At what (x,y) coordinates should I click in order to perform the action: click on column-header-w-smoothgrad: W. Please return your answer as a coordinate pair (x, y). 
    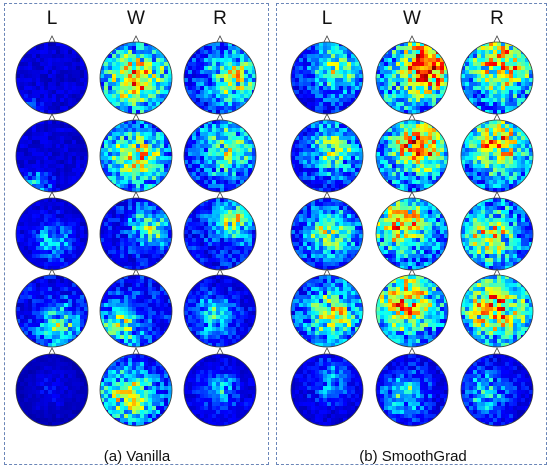
    Looking at the image, I should click on (412, 18).